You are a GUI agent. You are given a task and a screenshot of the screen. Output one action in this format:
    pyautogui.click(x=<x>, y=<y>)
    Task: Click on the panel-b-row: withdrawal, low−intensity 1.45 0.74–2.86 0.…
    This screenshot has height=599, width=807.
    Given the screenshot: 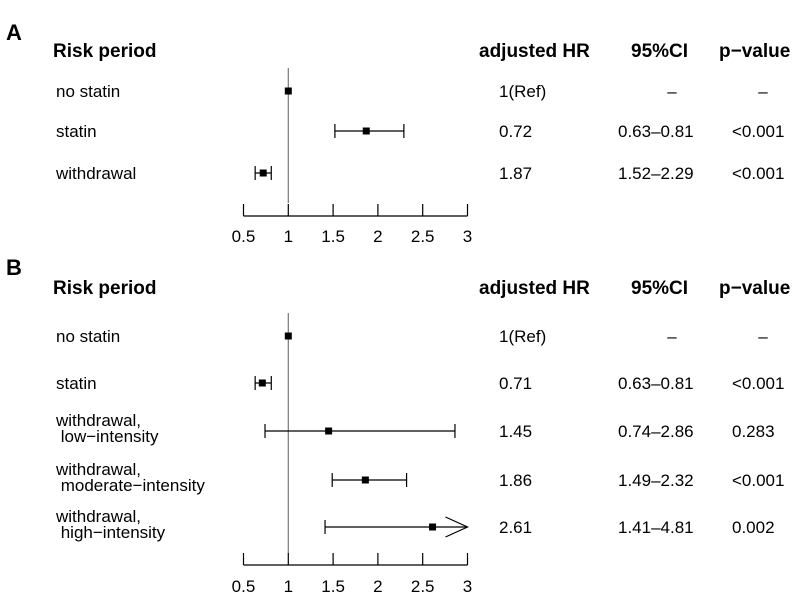 What is the action you would take?
    pyautogui.click(x=415, y=428)
    